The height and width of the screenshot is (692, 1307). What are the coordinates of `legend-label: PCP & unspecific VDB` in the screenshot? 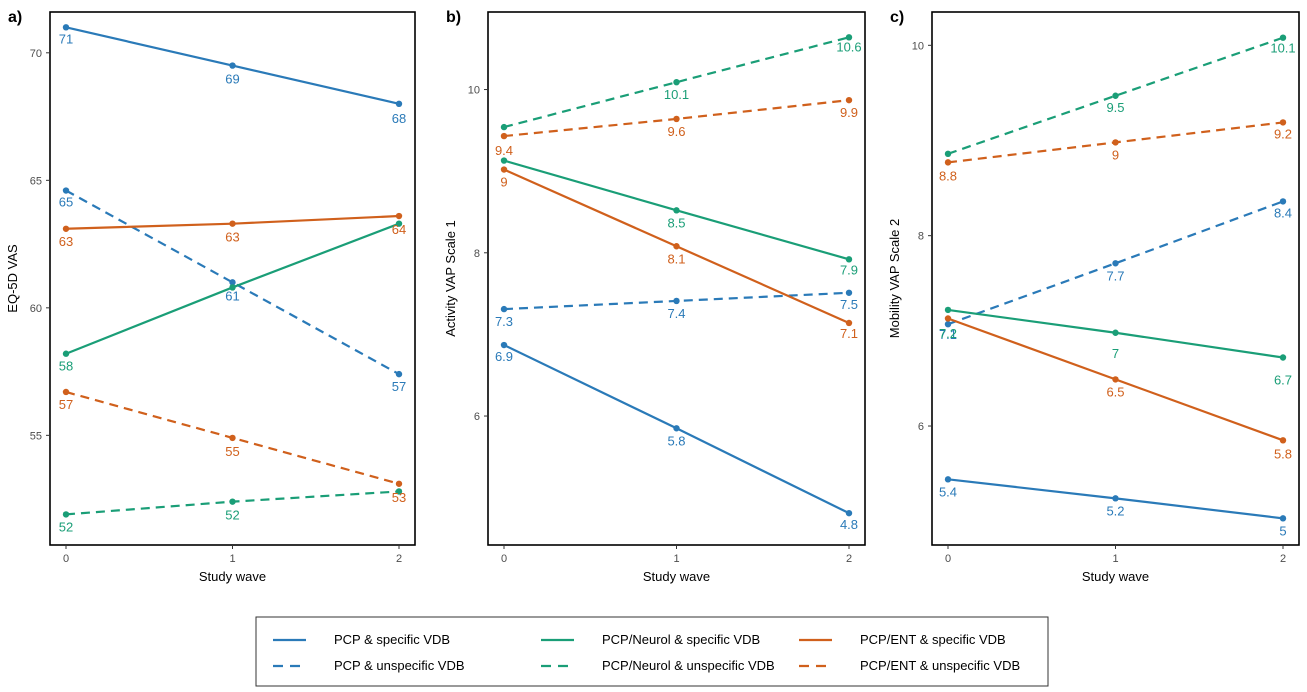 It's located at (399, 665).